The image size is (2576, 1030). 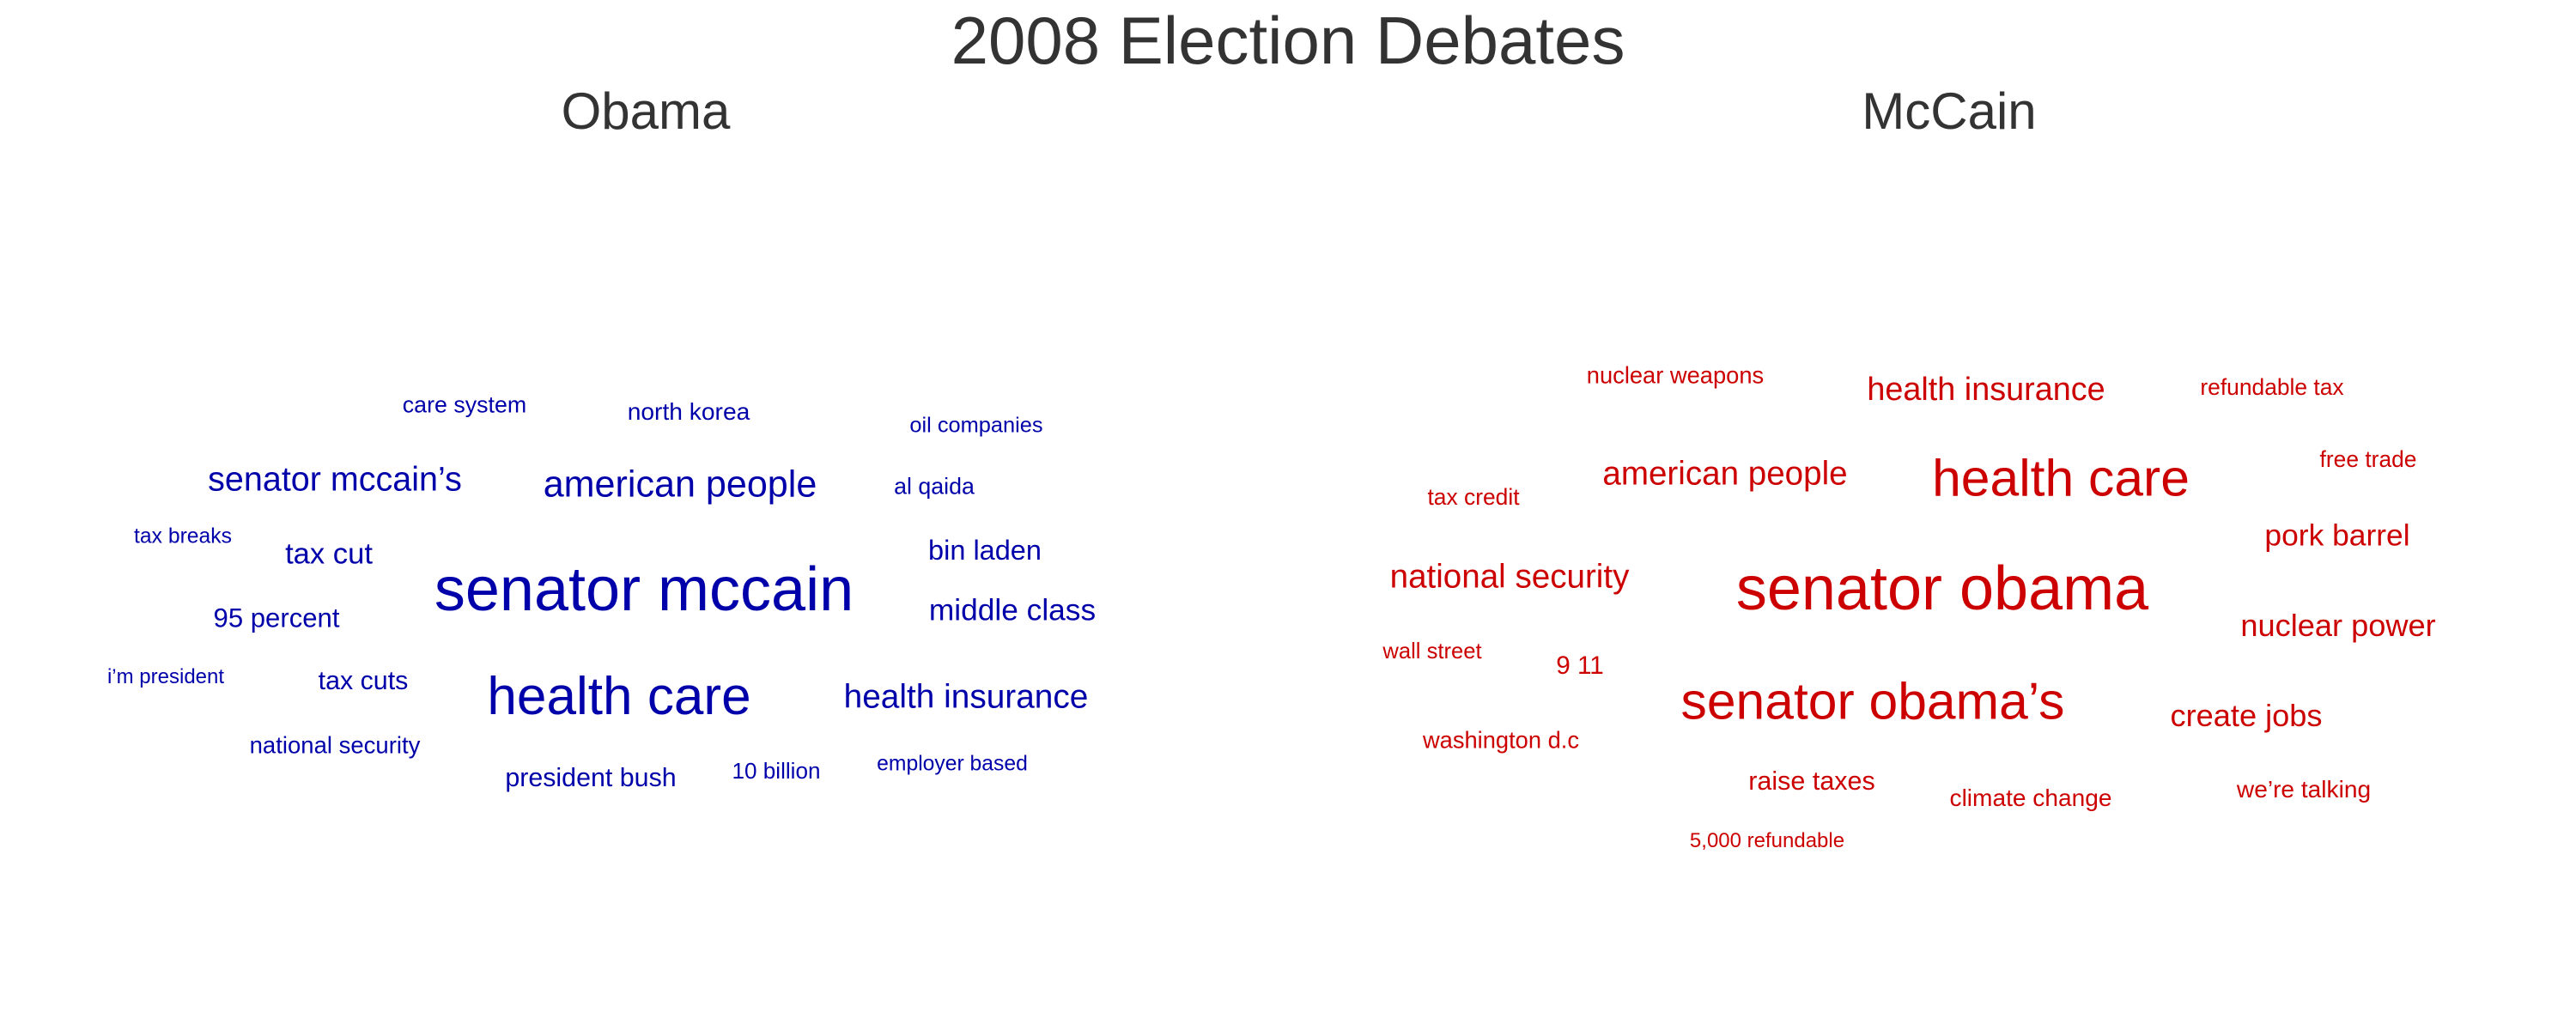 What do you see at coordinates (777, 770) in the screenshot?
I see `obama-word-10-billion: 10 billion` at bounding box center [777, 770].